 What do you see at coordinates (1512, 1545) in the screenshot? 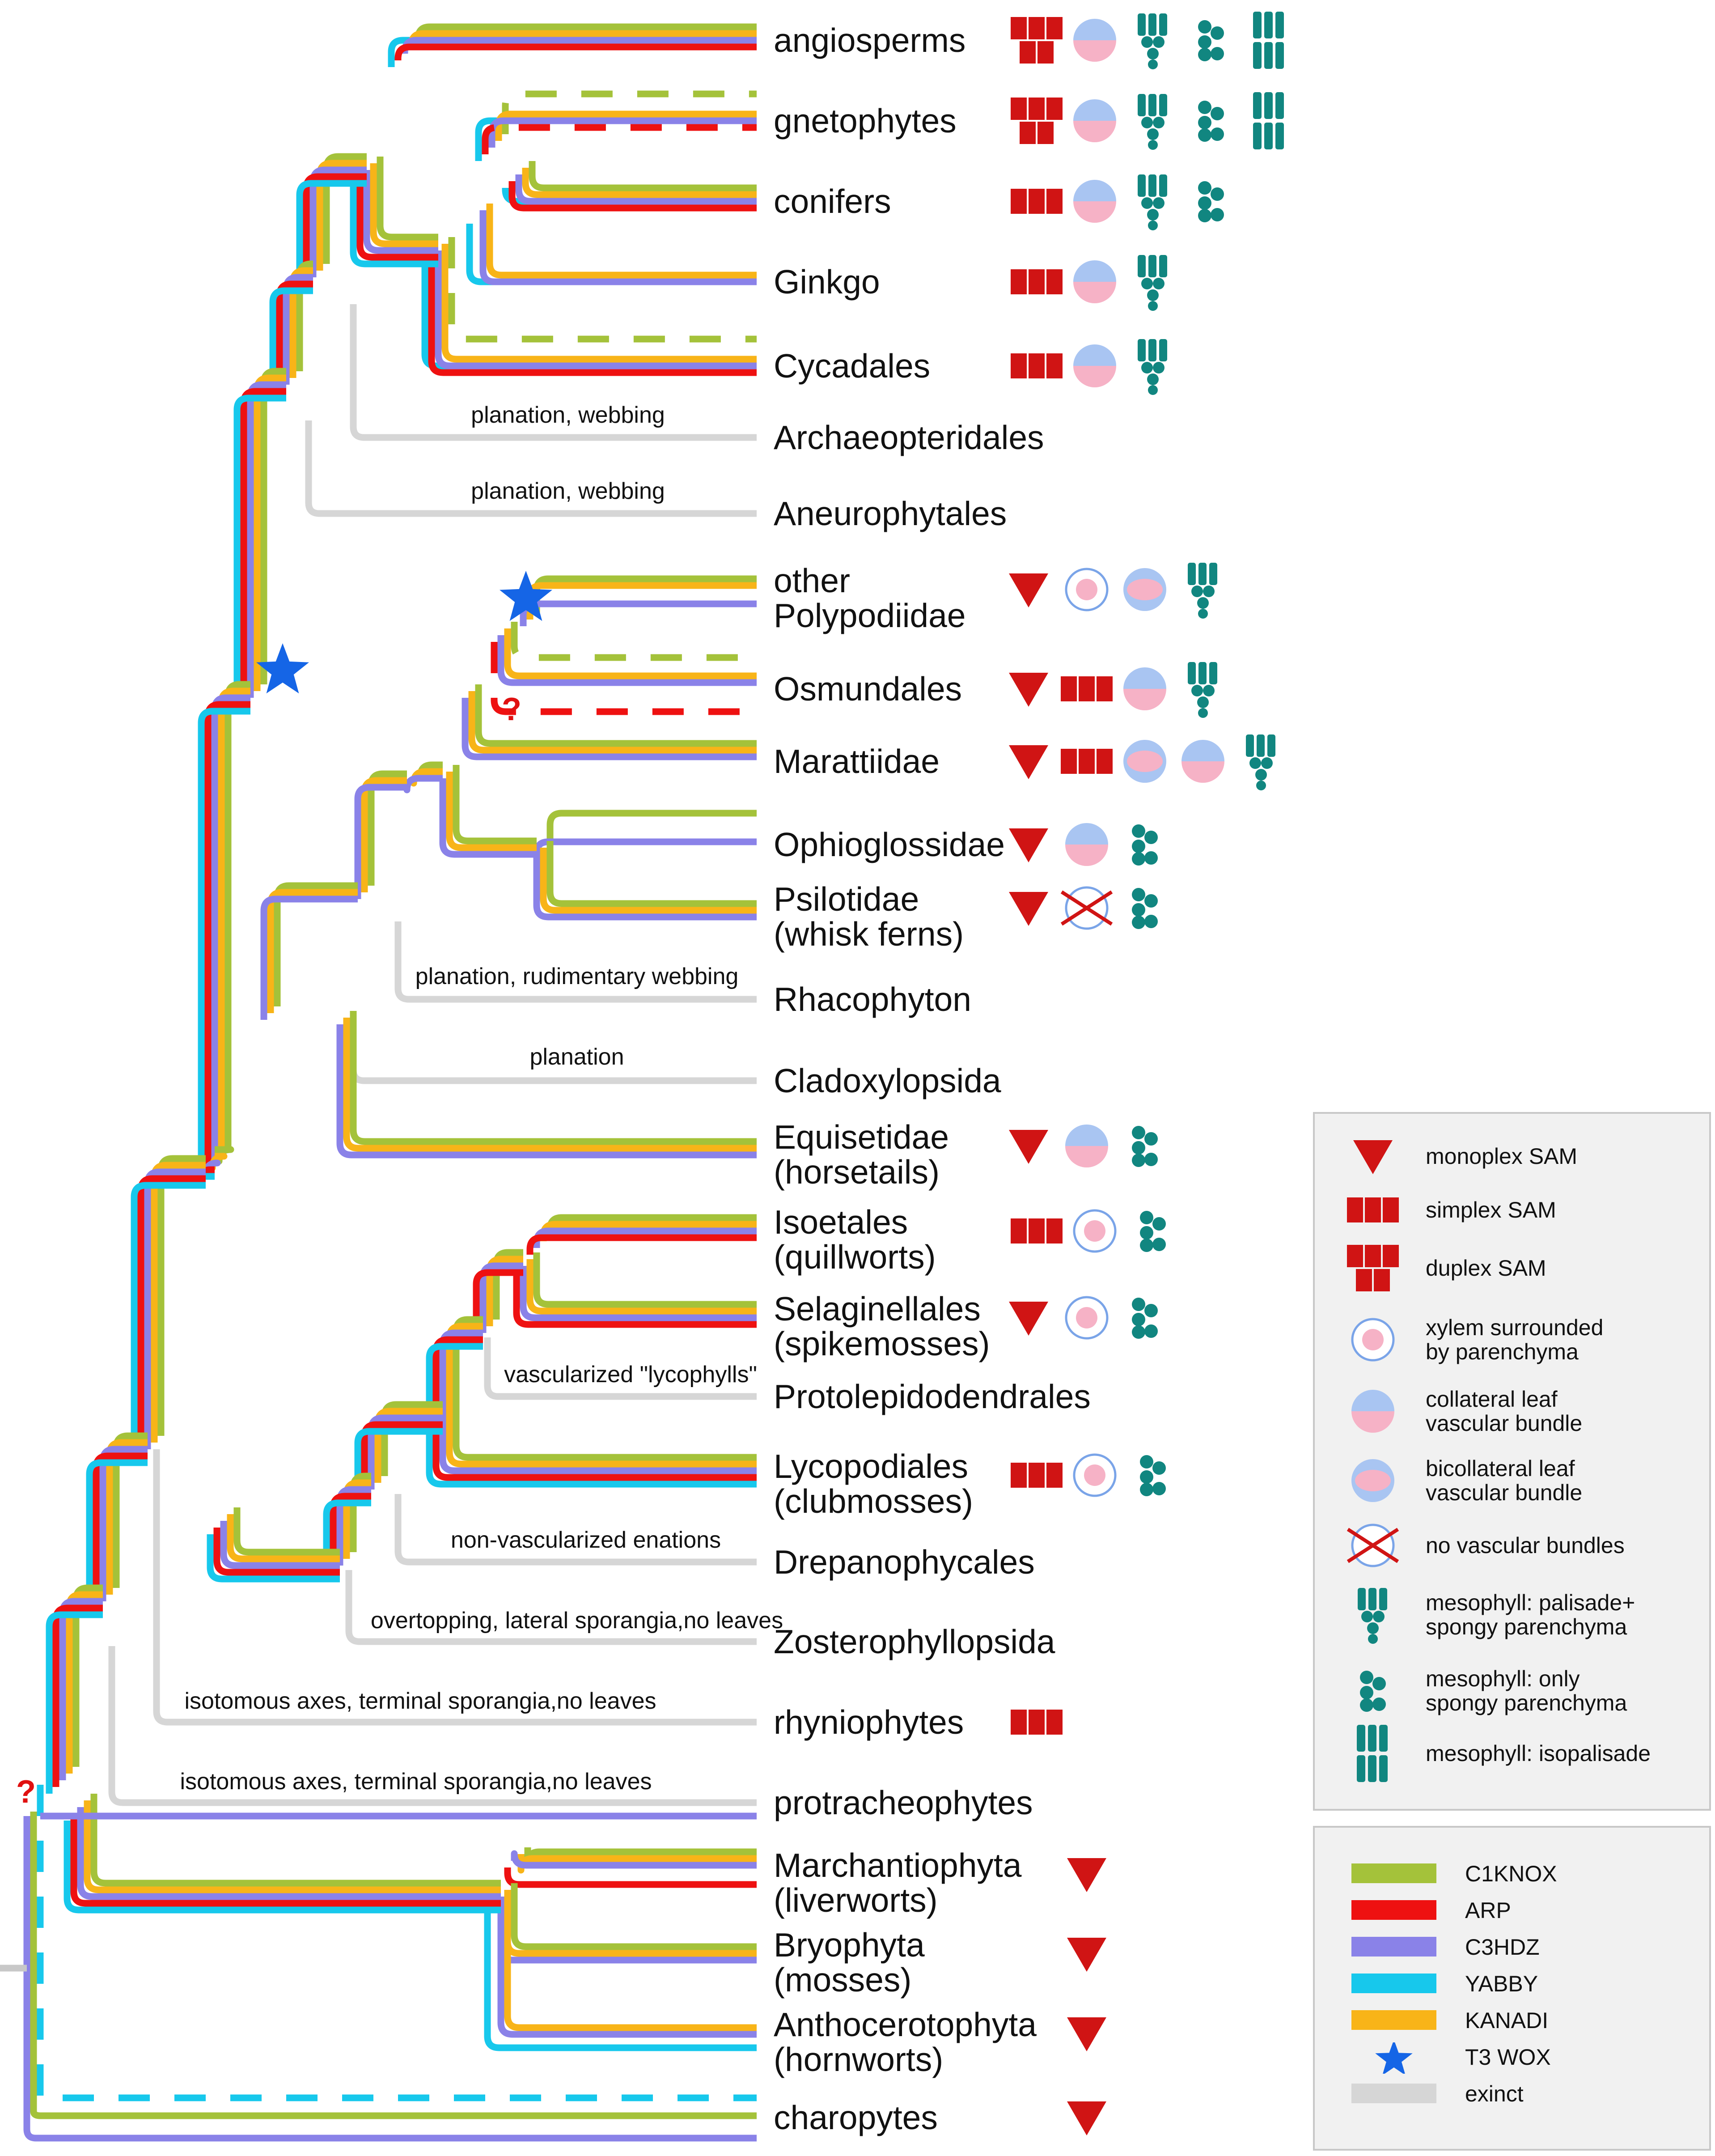
I see `legend-row-novasc: no vascular bundles` at bounding box center [1512, 1545].